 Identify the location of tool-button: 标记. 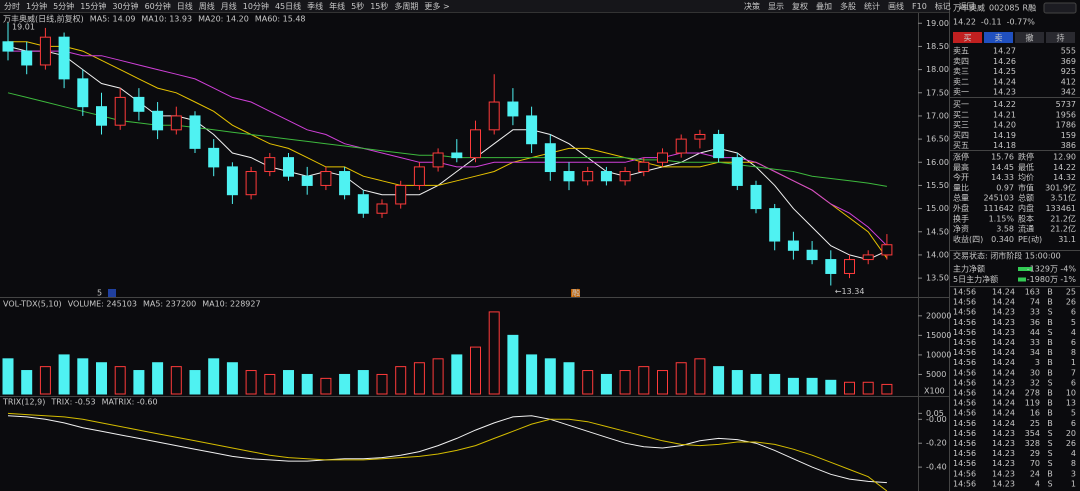
(943, 6).